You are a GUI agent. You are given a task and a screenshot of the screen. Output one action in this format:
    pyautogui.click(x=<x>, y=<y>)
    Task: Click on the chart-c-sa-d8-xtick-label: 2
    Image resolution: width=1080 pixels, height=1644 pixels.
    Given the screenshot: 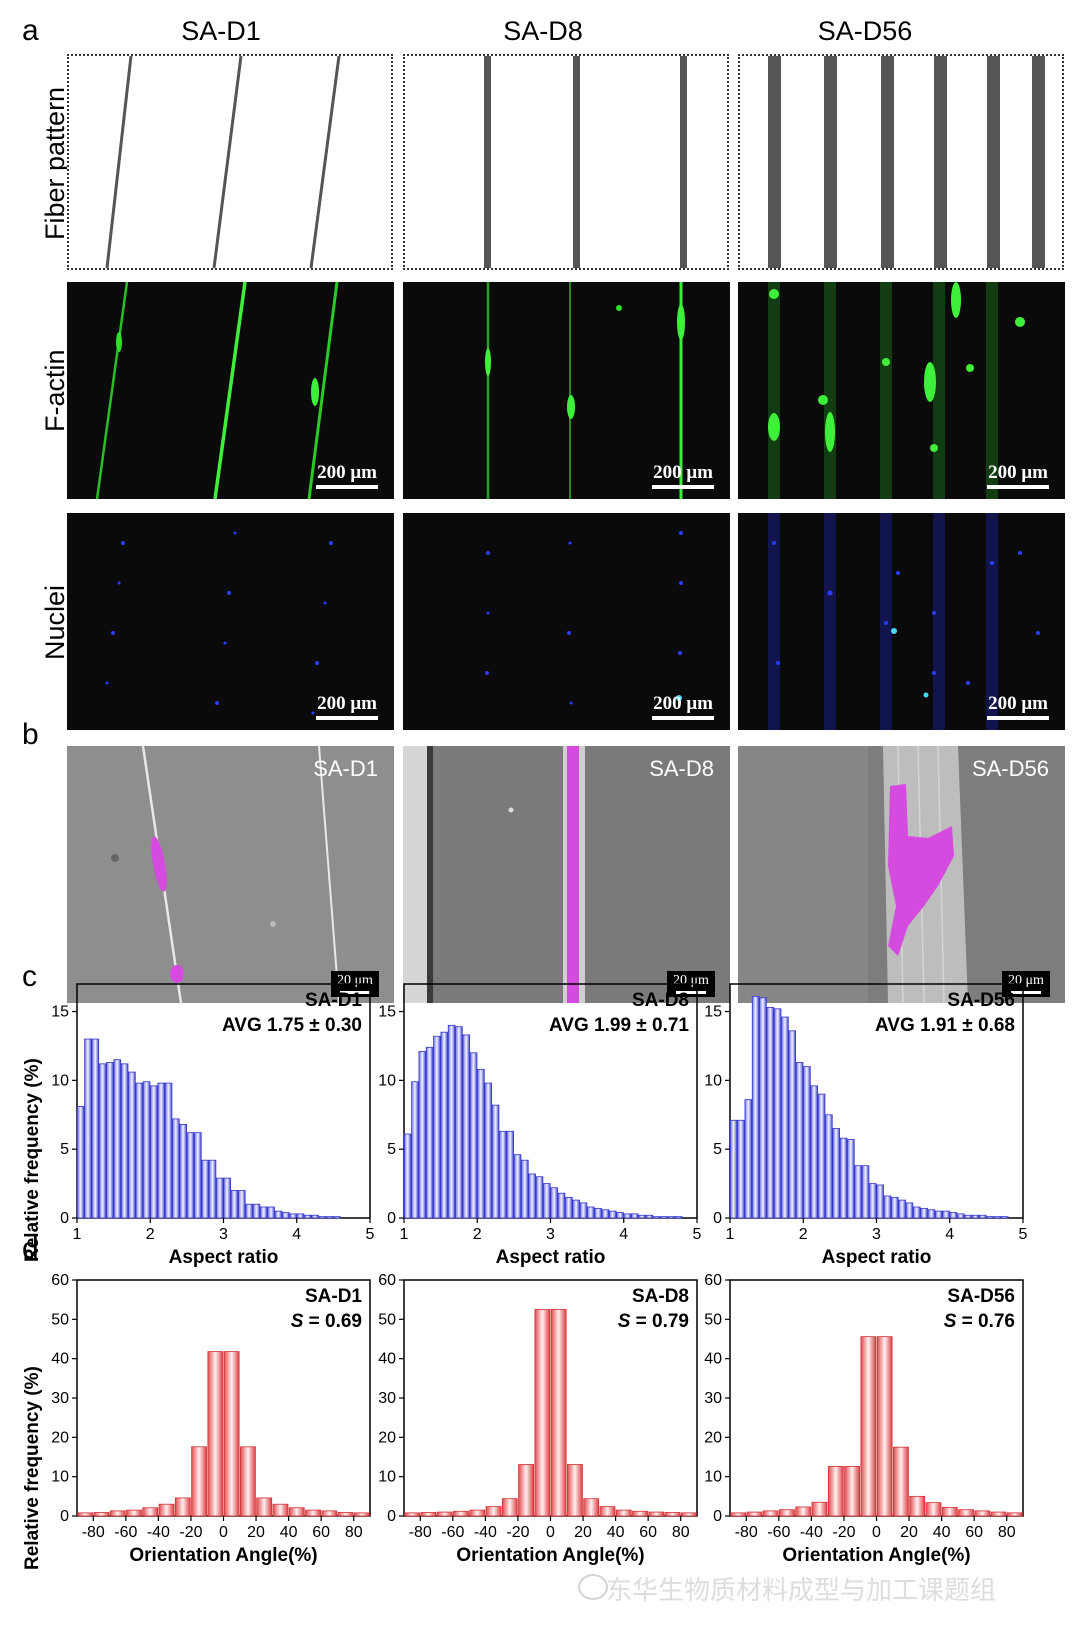 What is the action you would take?
    pyautogui.click(x=477, y=1234)
    